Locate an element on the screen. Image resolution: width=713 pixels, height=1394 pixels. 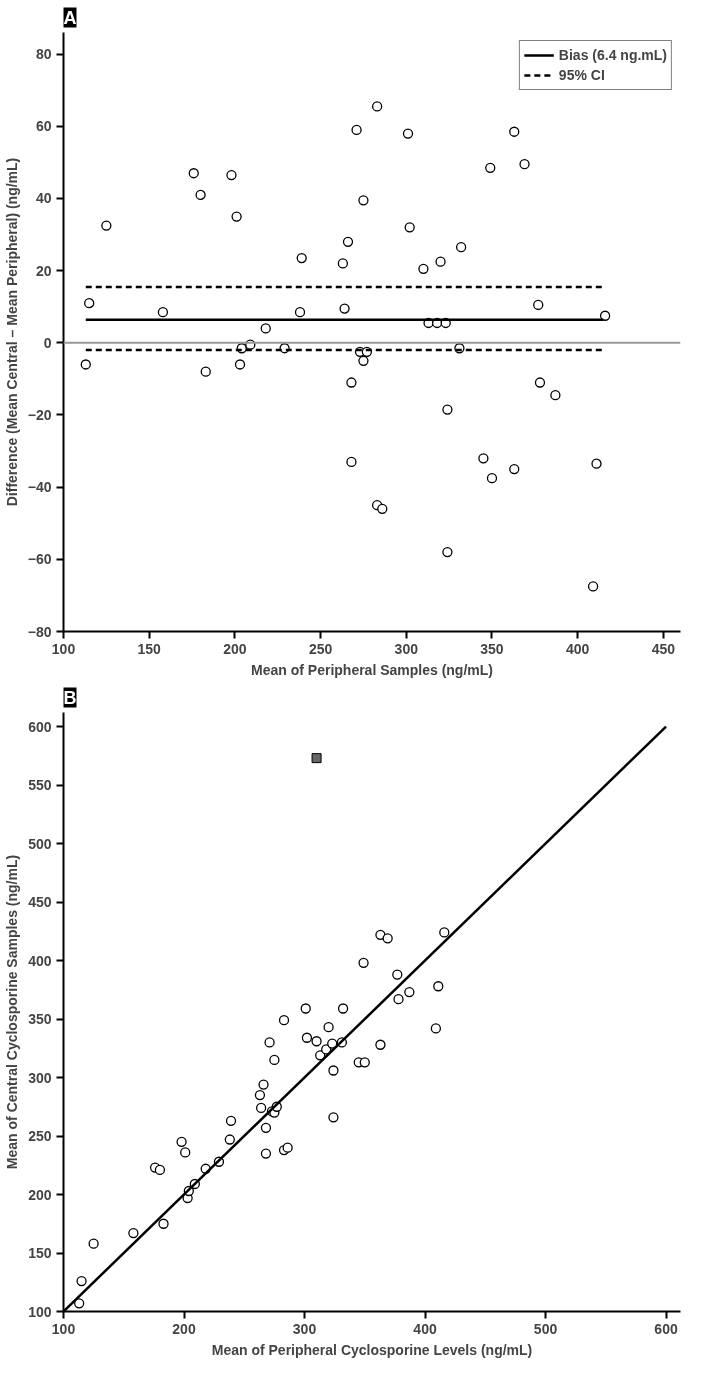
y-tick-label: 450 is located at coordinates (40, 902).